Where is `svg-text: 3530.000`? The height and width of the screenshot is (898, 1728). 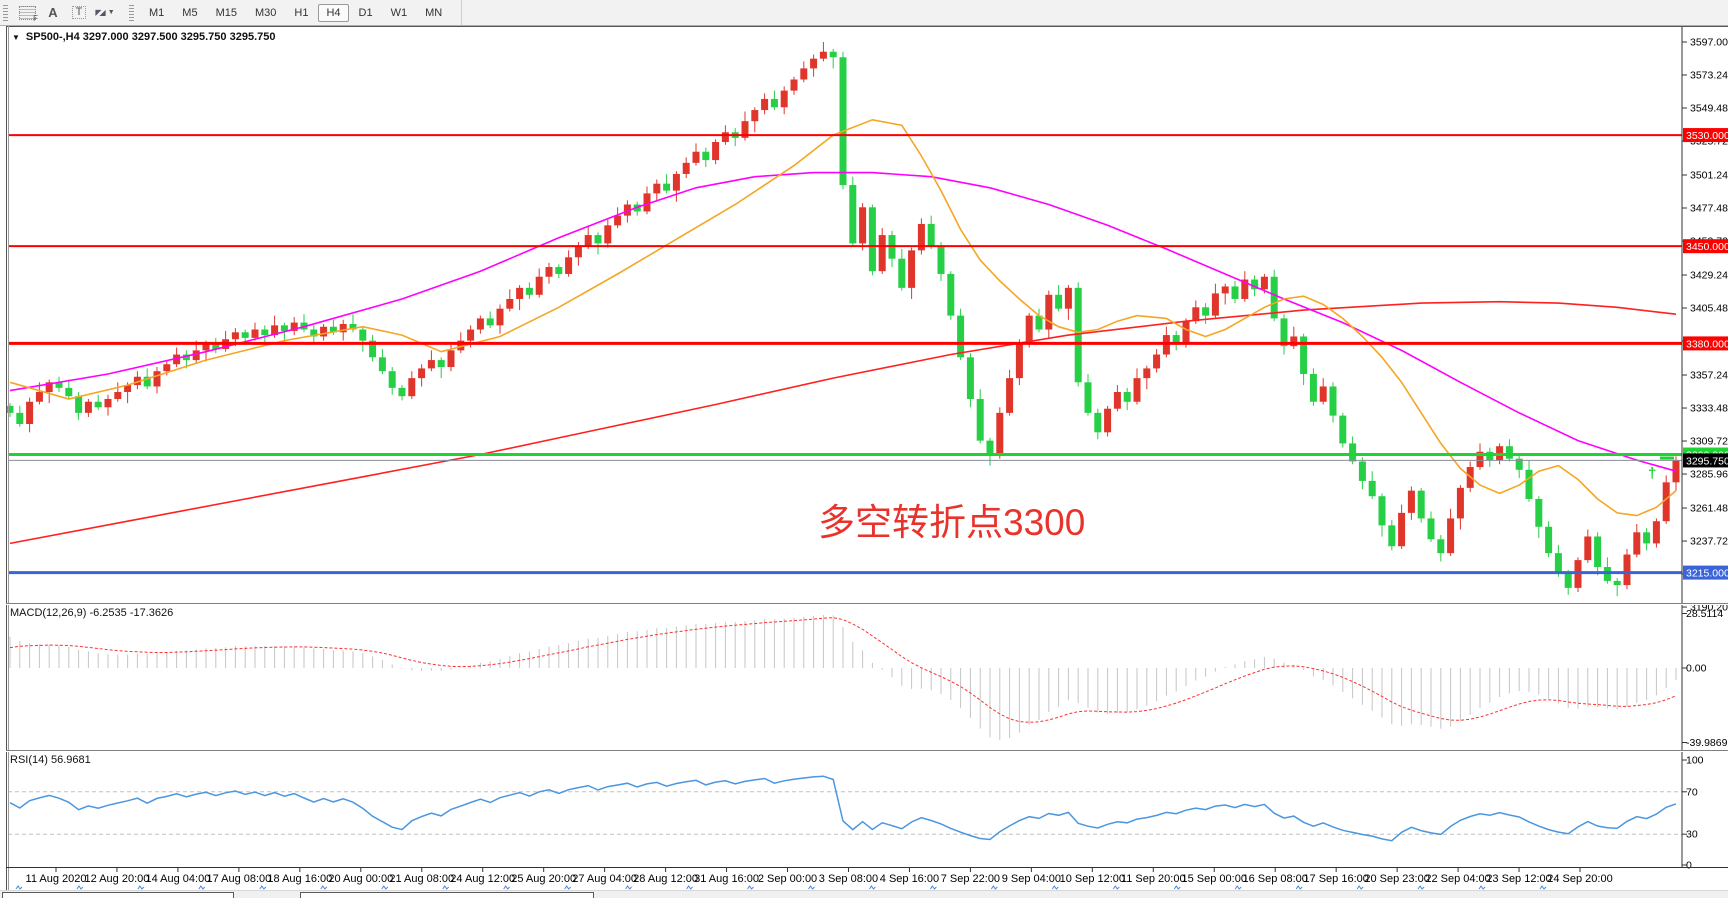
svg-text: 3530.000 is located at coordinates (1707, 136).